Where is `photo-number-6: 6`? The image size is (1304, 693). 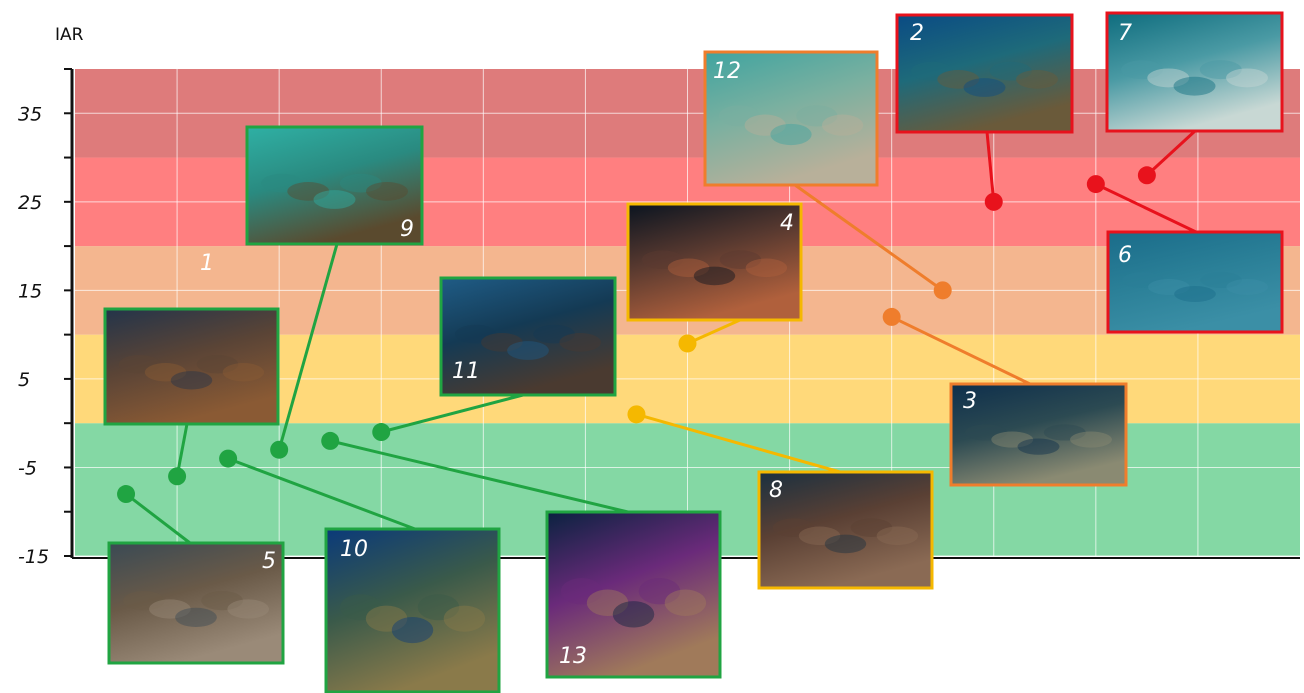 photo-number-6: 6 is located at coordinates (1125, 255).